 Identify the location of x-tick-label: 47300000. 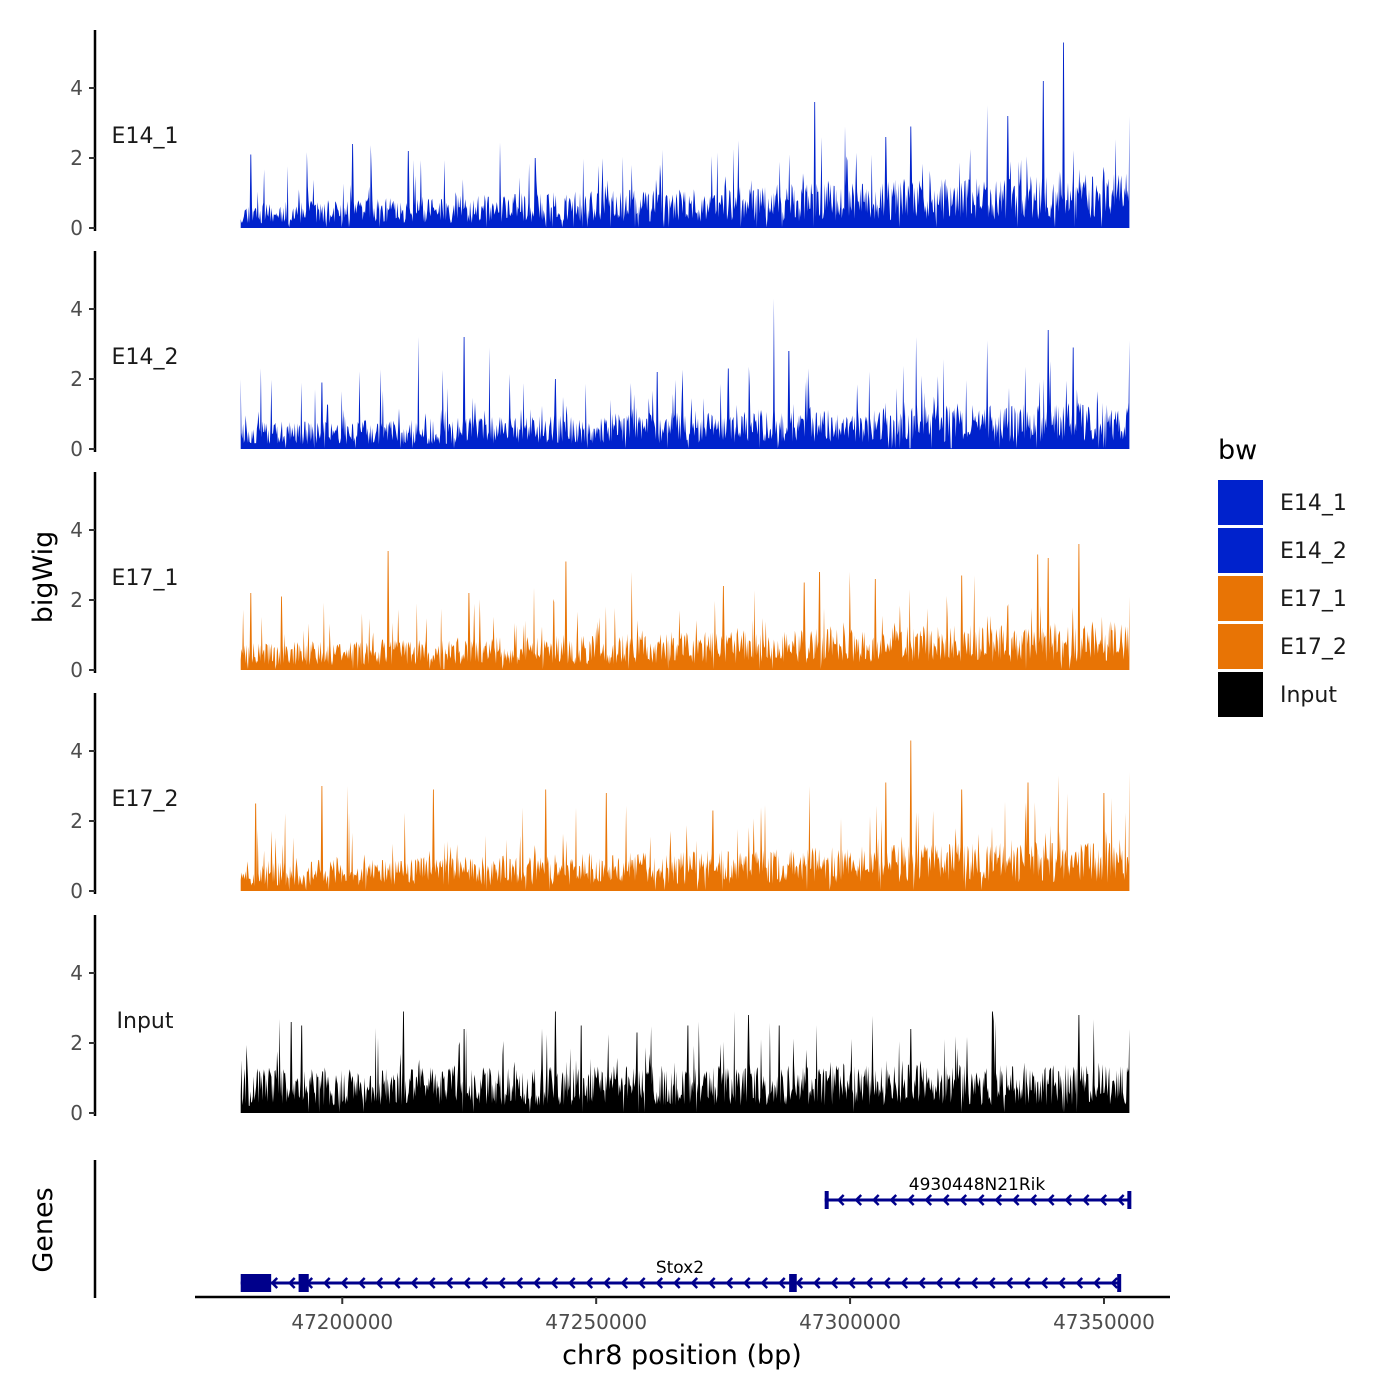
(850, 1322).